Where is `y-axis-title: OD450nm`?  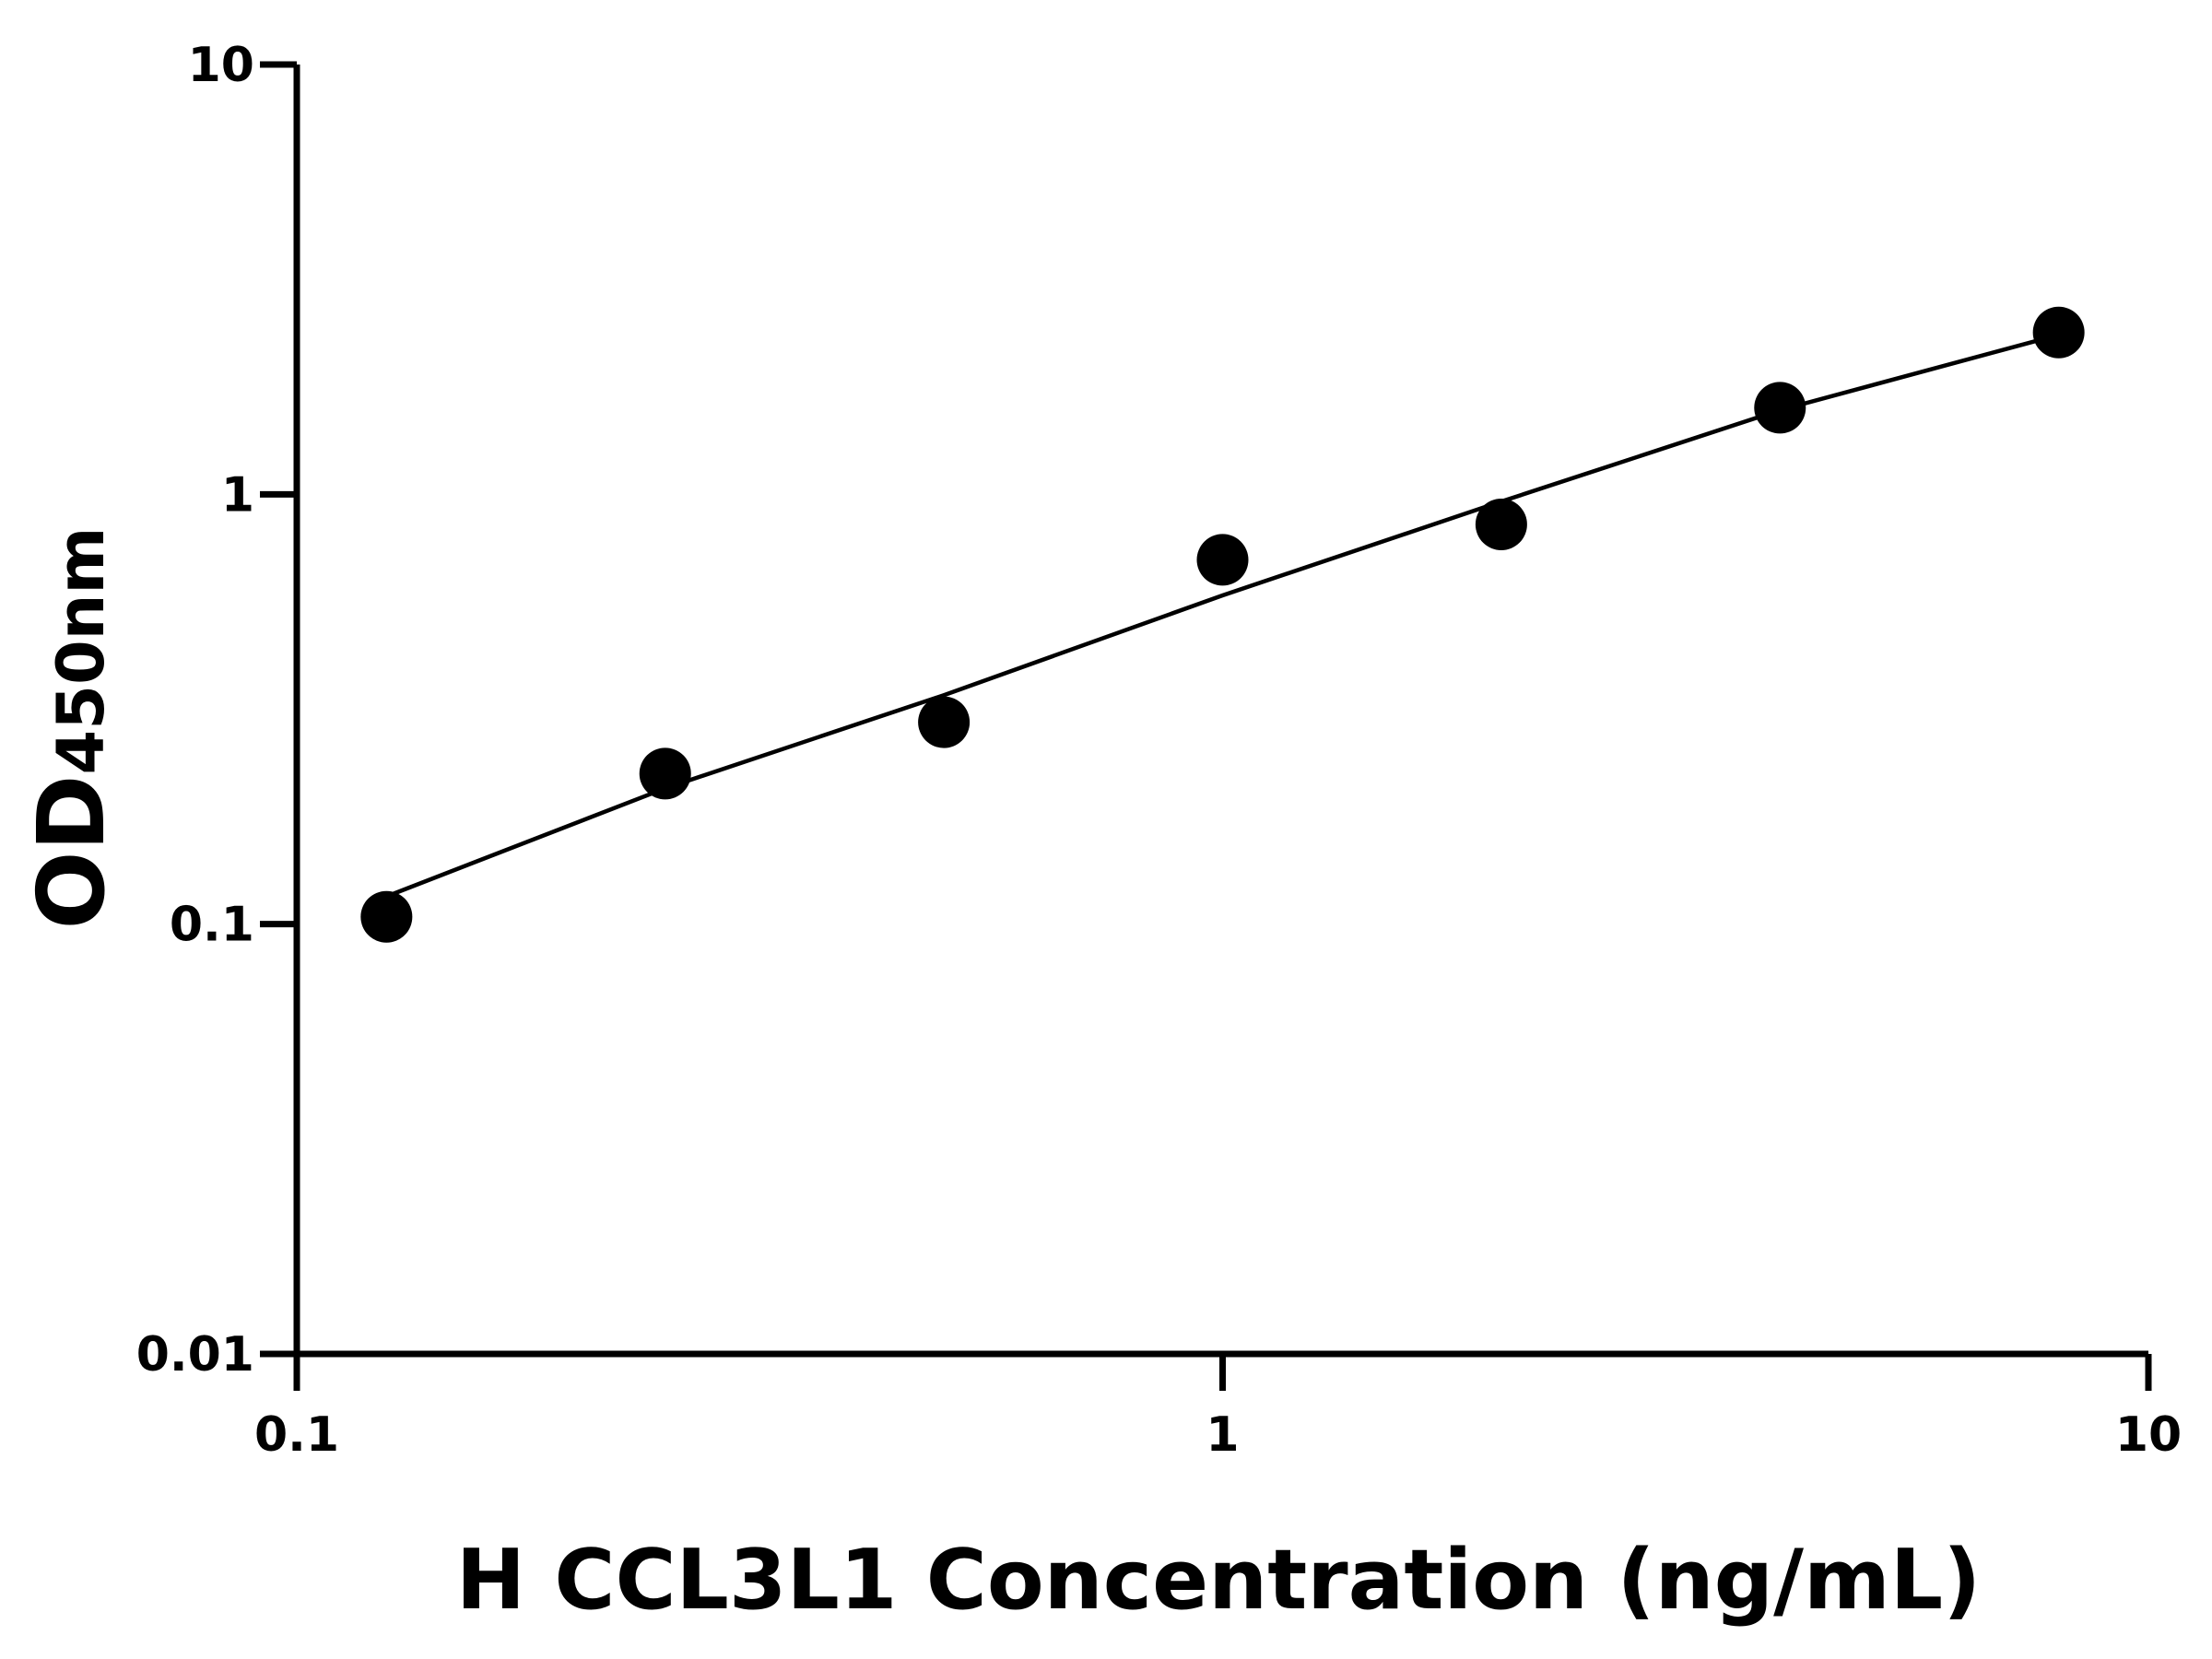 y-axis-title: OD450nm is located at coordinates (71, 728).